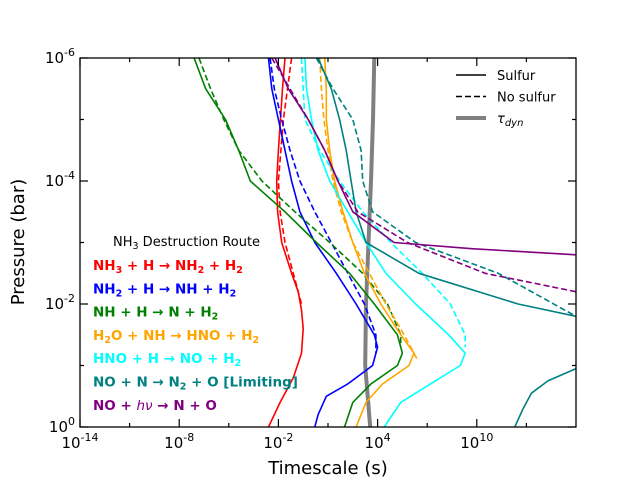 Image resolution: width=640 pixels, height=480 pixels. Describe the element at coordinates (155, 314) in the screenshot. I see `route-label: NH + H → N + H2` at that location.